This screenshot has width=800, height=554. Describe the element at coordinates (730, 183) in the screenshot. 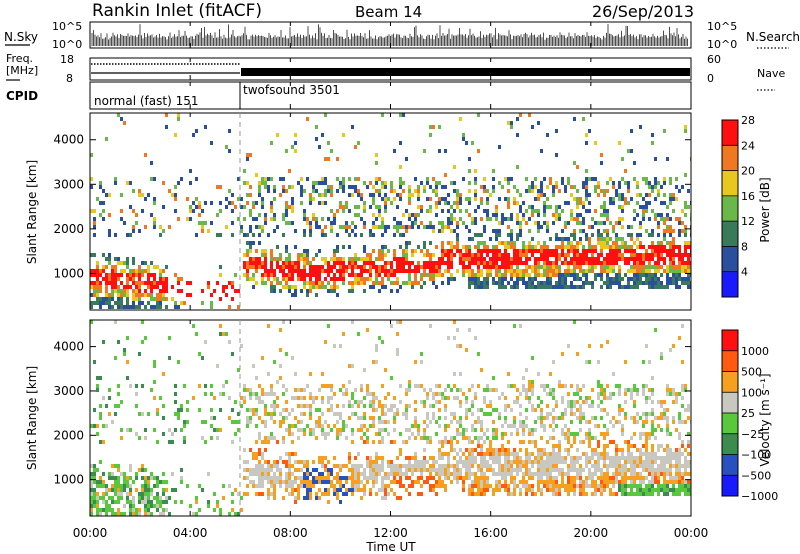

I see `colorbar-segment` at that location.